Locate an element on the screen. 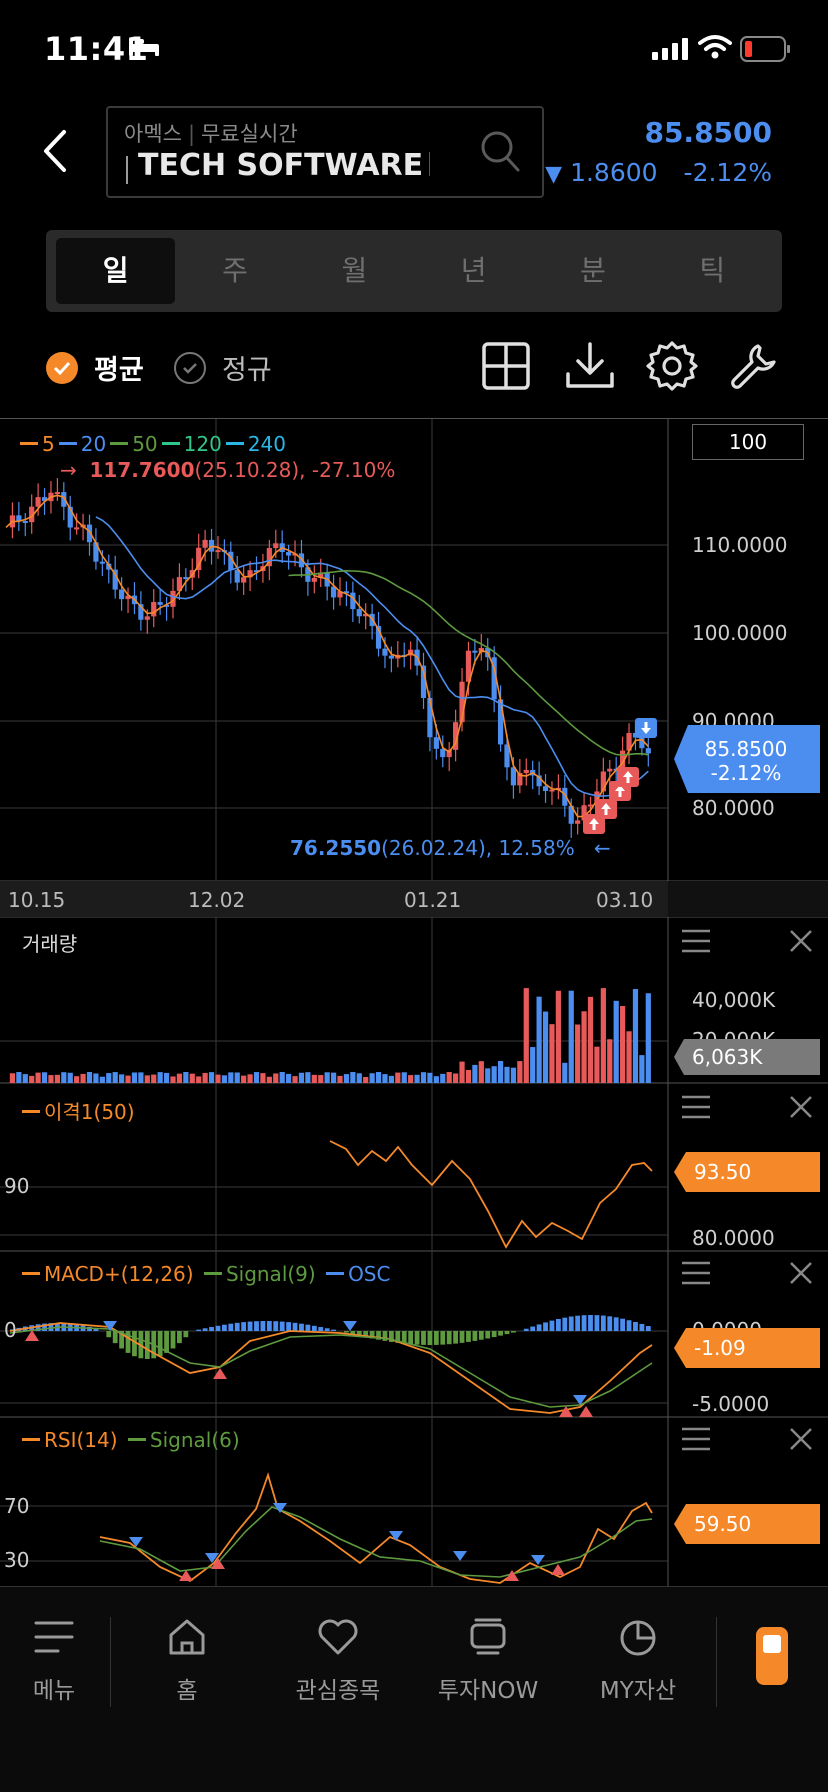  side-panel-toggle is located at coordinates (772, 1656).